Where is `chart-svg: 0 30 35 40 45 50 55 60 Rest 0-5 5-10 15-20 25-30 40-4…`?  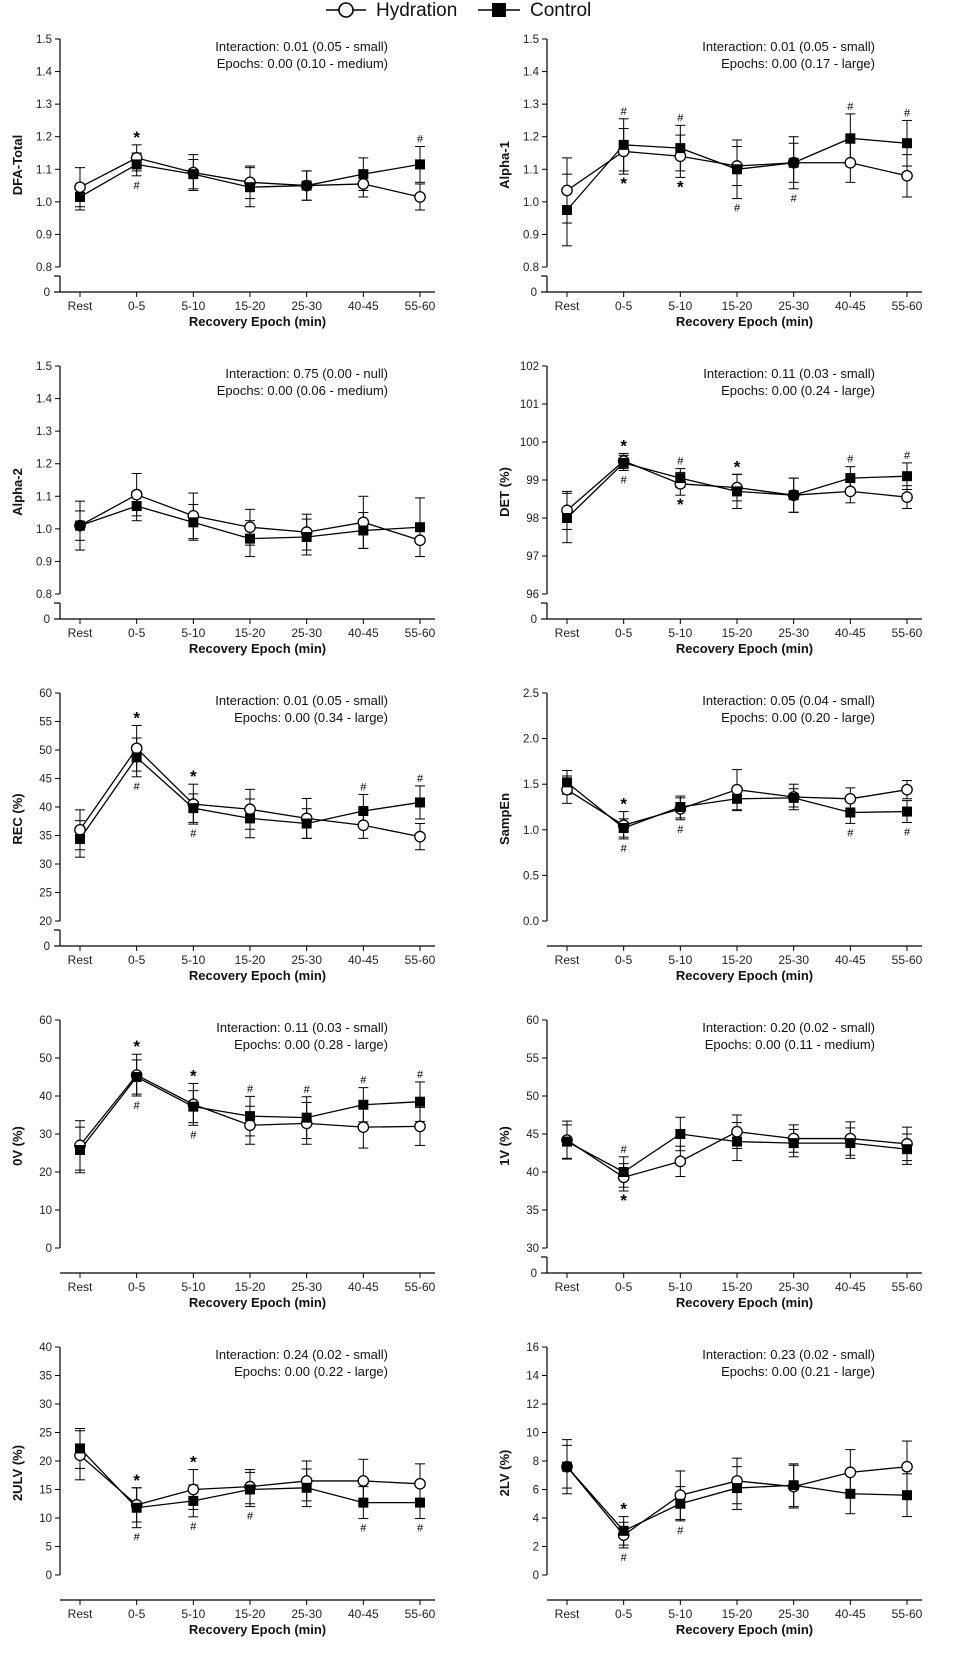
chart-svg: 0 30 35 40 45 50 55 60 Rest 0-5 5-10 15-20 25-30 40-4… is located at coordinates (710, 1162).